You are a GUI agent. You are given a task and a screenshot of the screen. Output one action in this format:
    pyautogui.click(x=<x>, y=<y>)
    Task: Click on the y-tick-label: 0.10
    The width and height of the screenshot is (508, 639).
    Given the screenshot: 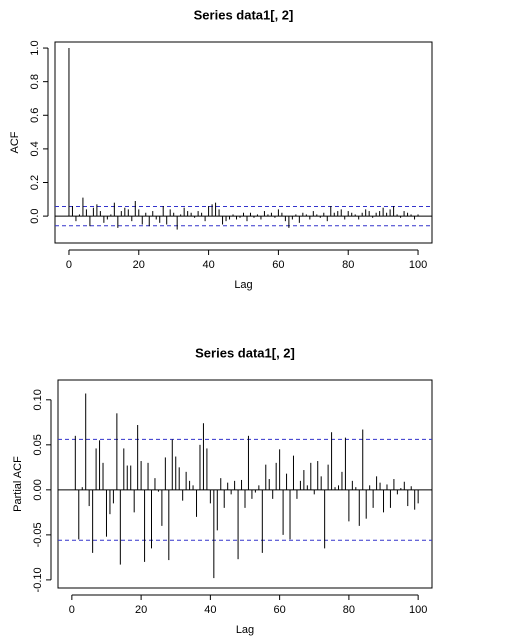 What is the action you would take?
    pyautogui.click(x=38, y=399)
    